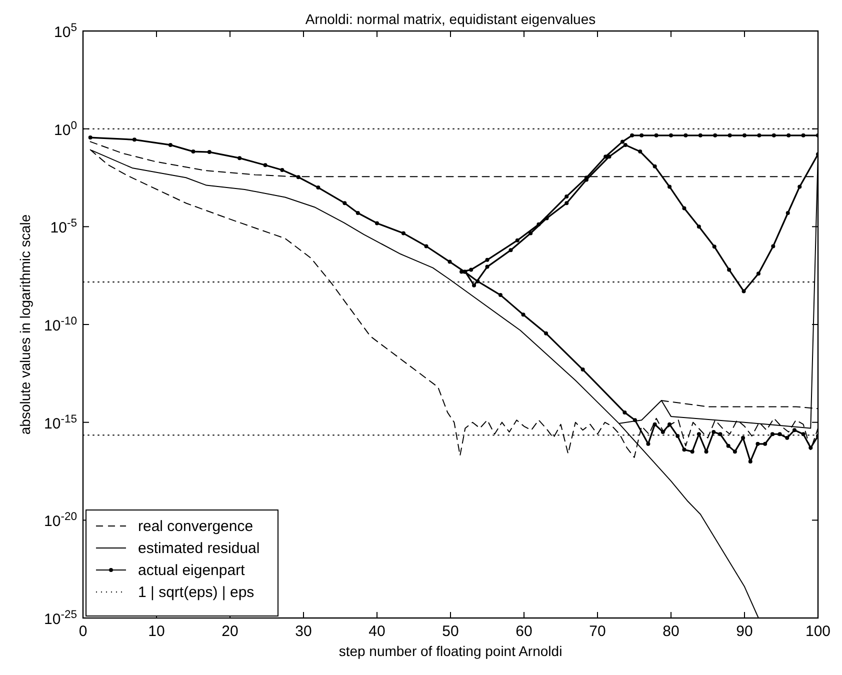  What do you see at coordinates (63, 227) in the screenshot?
I see `y-tick-label: 10$^{-5}$` at bounding box center [63, 227].